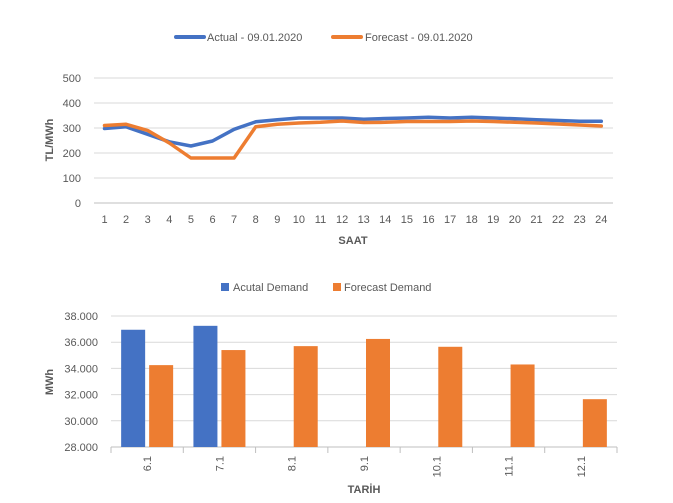  What do you see at coordinates (407, 220) in the screenshot?
I see `x-tick-label: 15` at bounding box center [407, 220].